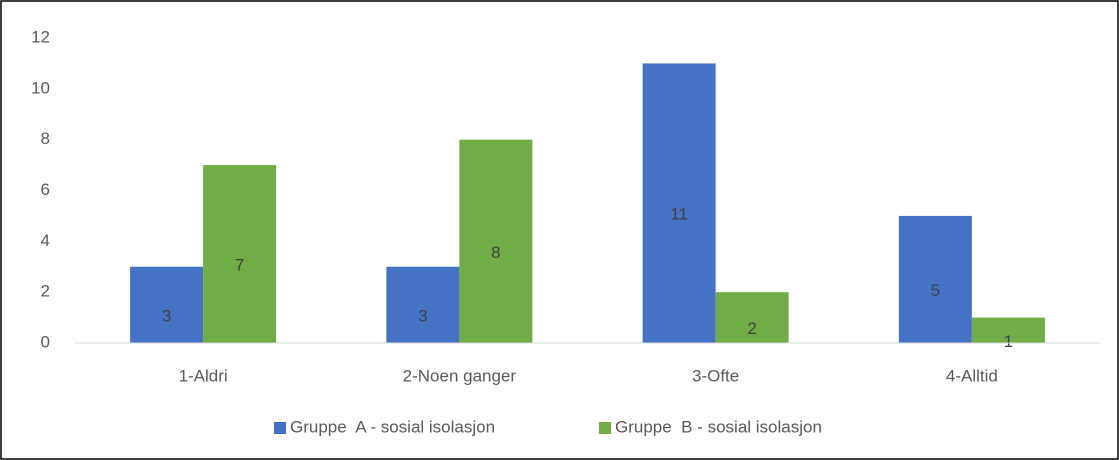 The height and width of the screenshot is (460, 1119). Describe the element at coordinates (935, 290) in the screenshot. I see `data-label: 5` at that location.